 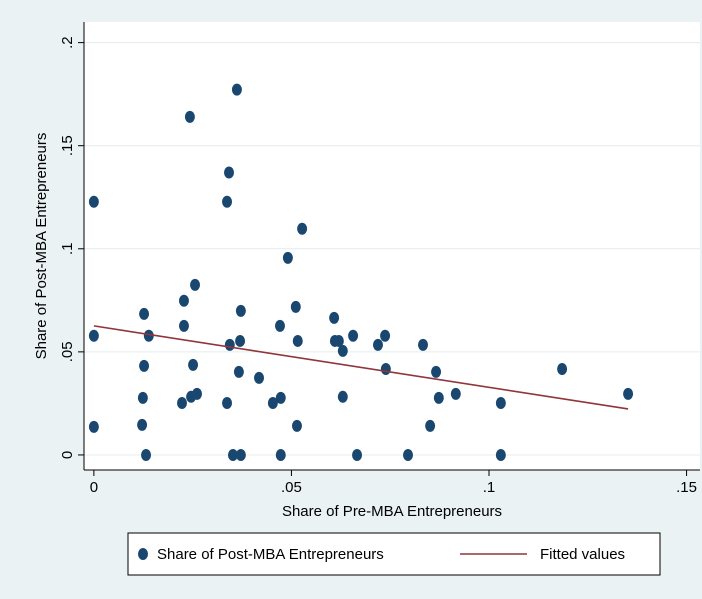 I want to click on x-axis-title: Share of Pre-MBA Entrepreneurs, so click(x=392, y=511).